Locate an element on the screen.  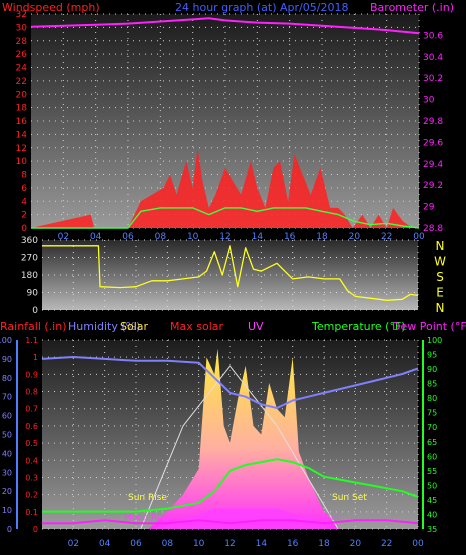
humidity-tick-label: 70 is located at coordinates (7, 397).